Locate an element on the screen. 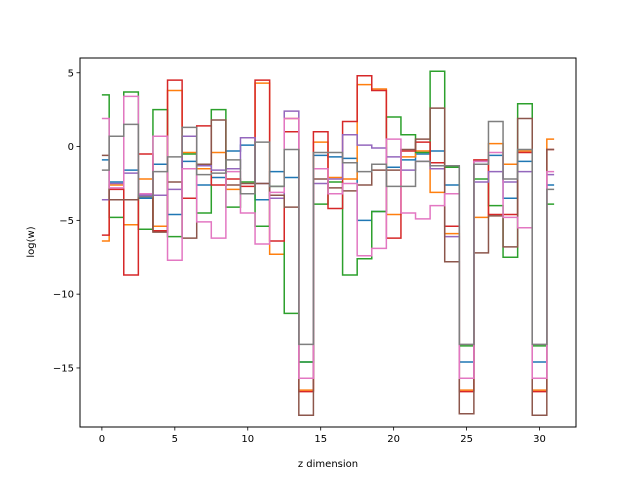 The height and width of the screenshot is (480, 640). y-tick-label: −15 is located at coordinates (63, 368).